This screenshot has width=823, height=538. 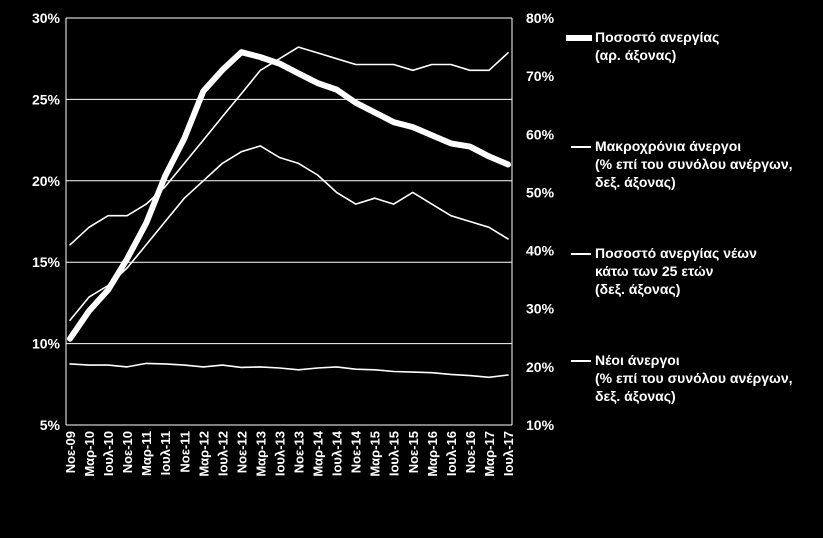 I want to click on y-left-tick-label: 25%, so click(x=46, y=99).